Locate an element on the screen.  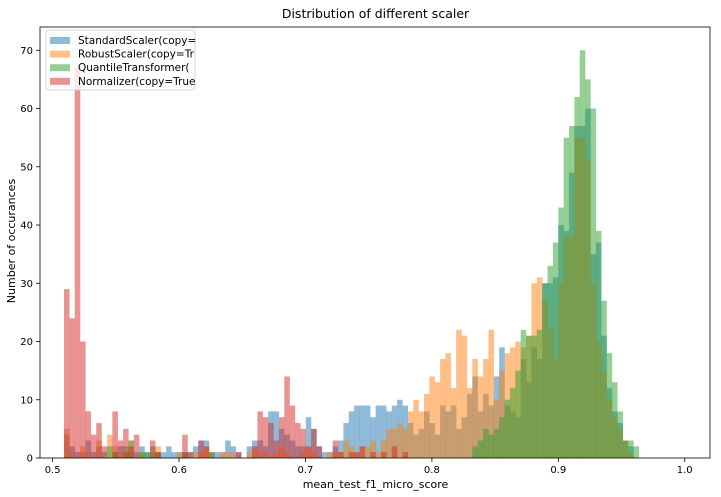
x-tick-label: 0.8 is located at coordinates (432, 470).